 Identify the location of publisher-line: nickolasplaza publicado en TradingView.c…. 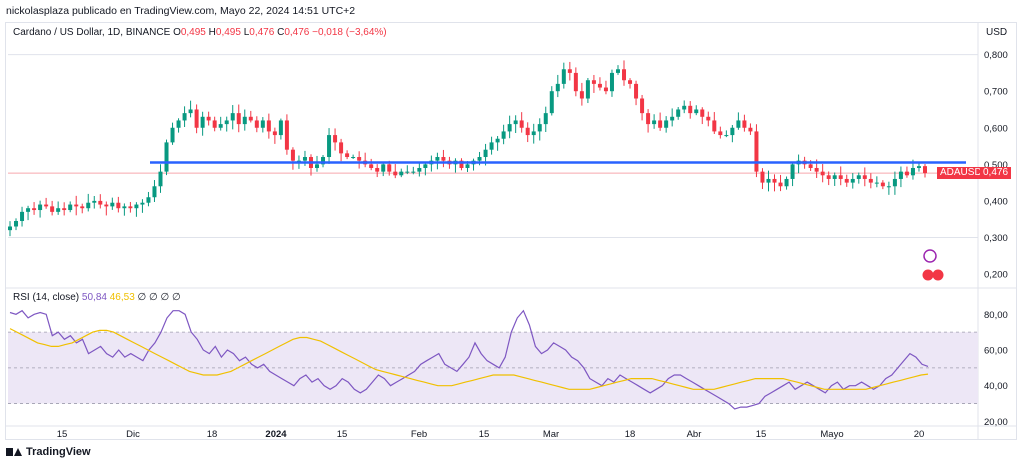
(181, 11).